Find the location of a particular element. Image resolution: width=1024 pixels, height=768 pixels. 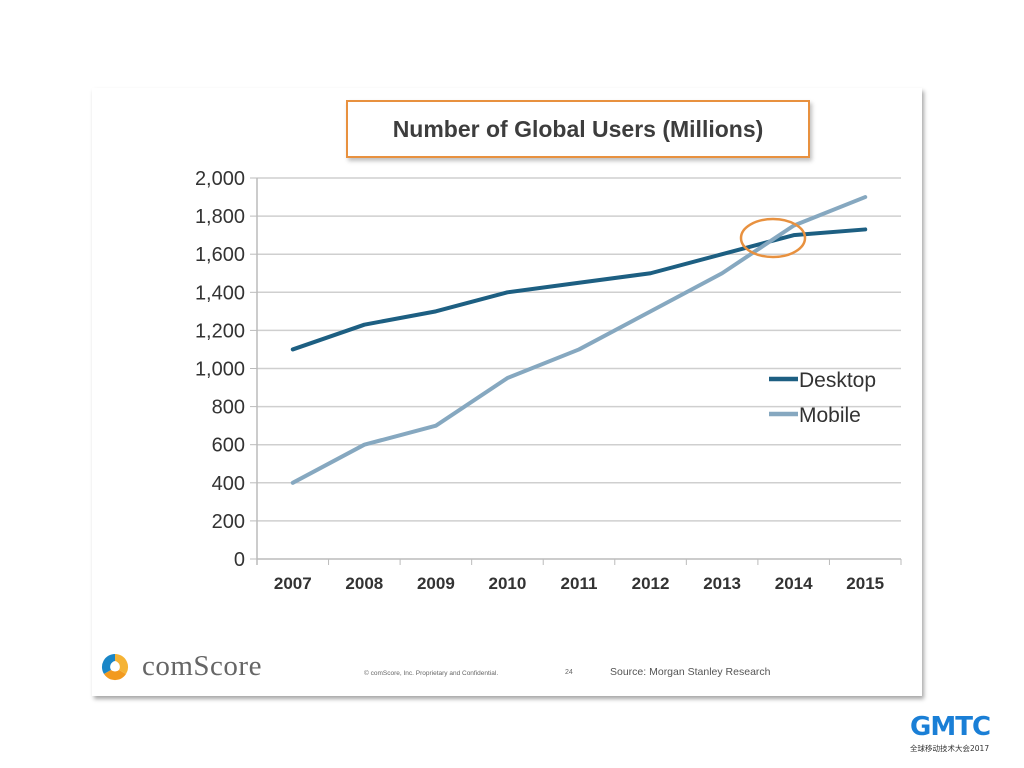

y-tick-label: 0 is located at coordinates (239, 560).